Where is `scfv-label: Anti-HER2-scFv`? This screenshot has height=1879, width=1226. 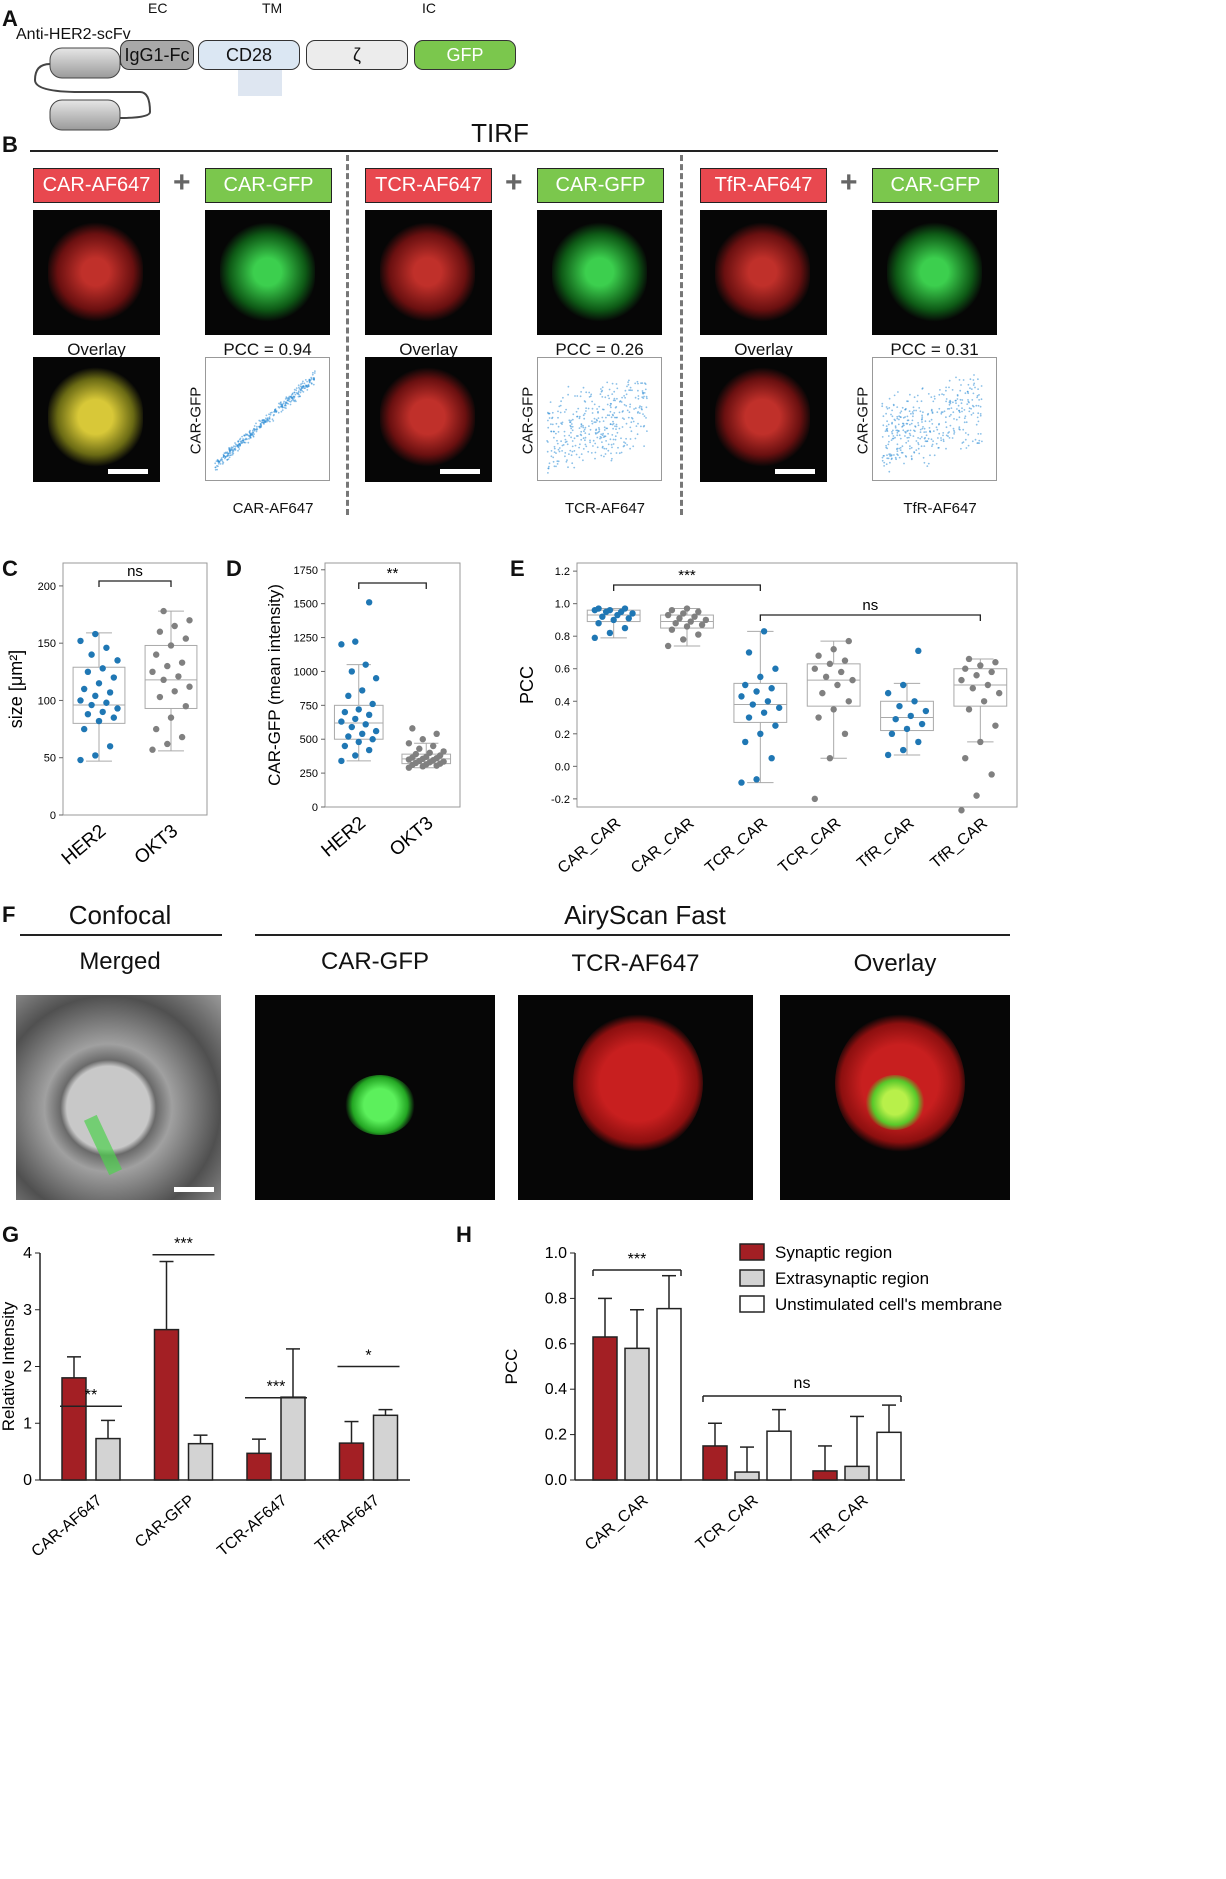 scfv-label: Anti-HER2-scFv is located at coordinates (73, 34).